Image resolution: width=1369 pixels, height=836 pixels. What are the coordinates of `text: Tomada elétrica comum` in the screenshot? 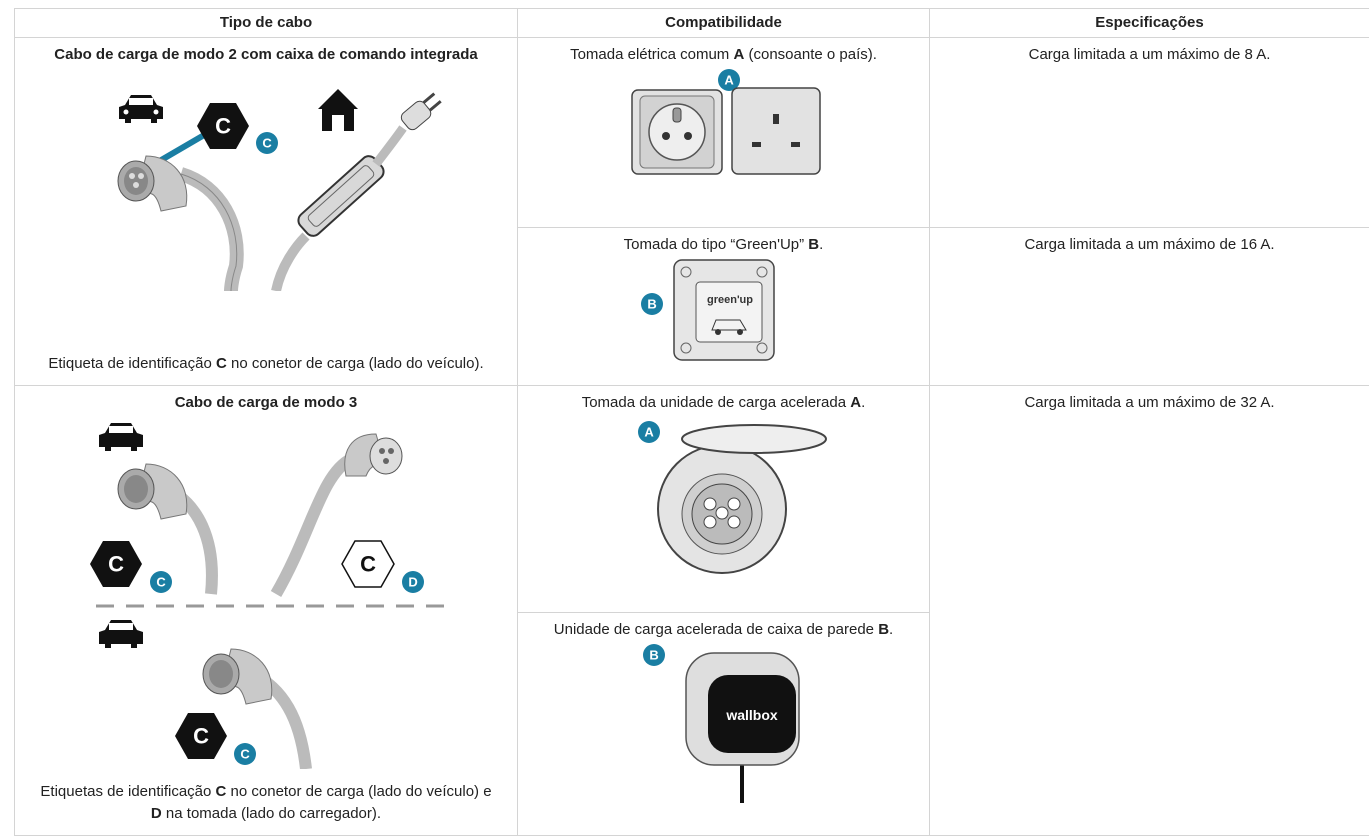 It's located at (651, 54).